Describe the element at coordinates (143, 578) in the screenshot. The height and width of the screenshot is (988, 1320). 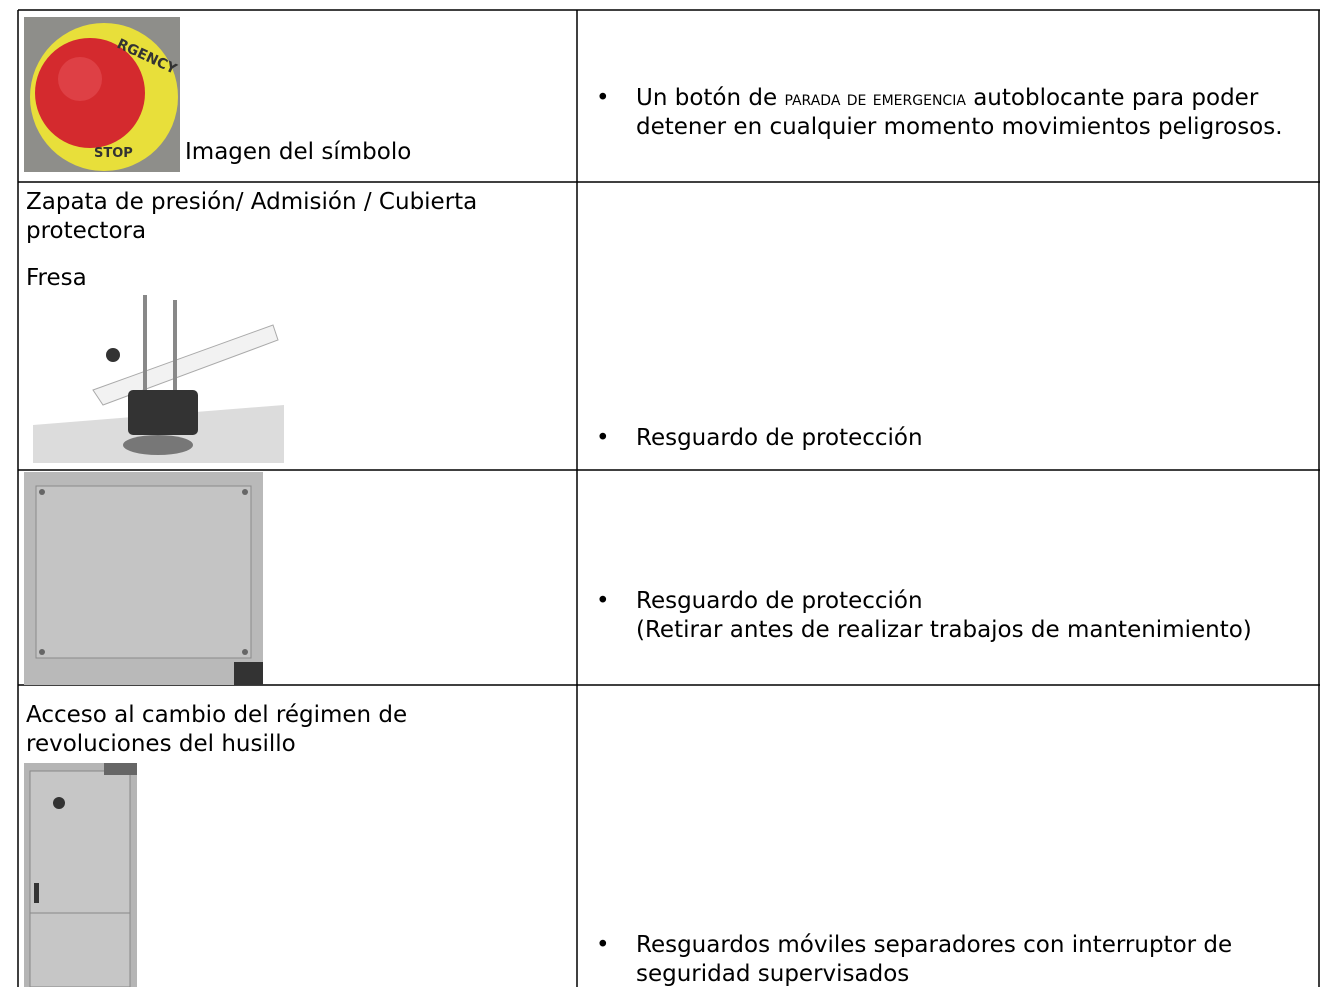
I see `cover-image` at that location.